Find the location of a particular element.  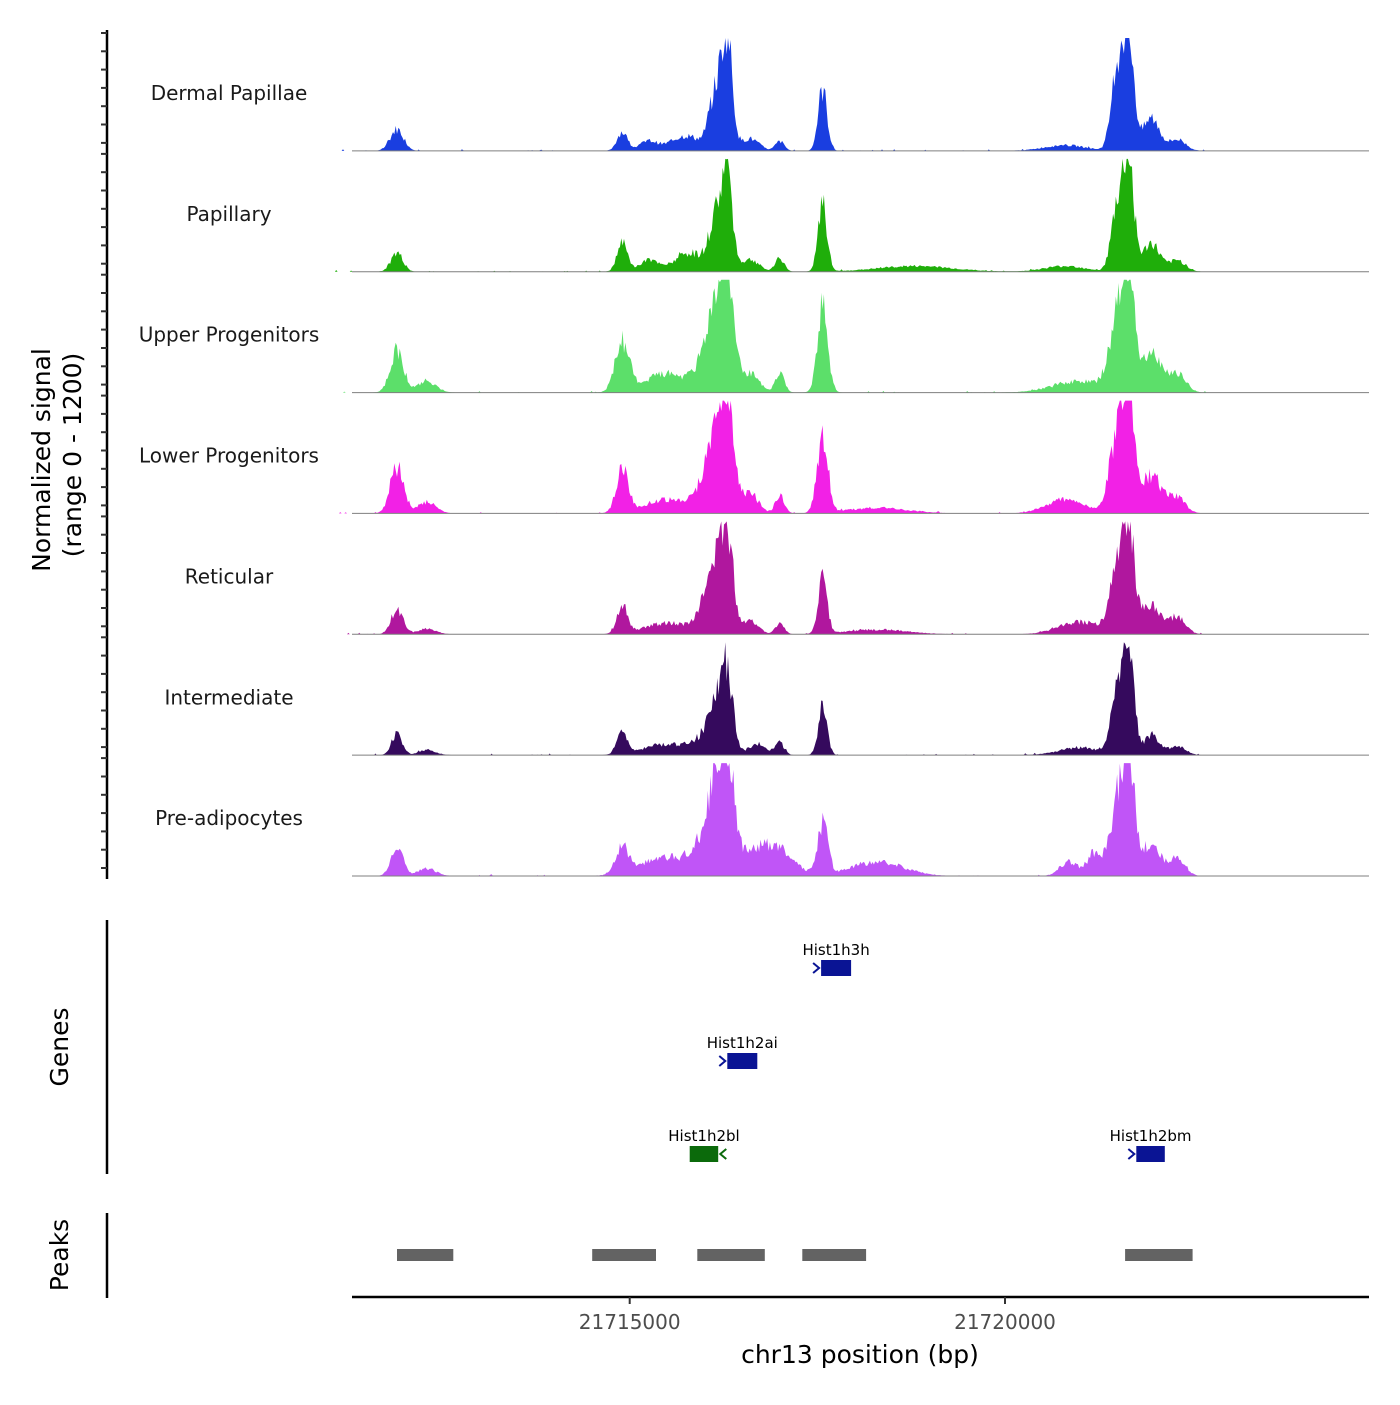

track-intermediate: Intermediate is located at coordinates (766, 699).